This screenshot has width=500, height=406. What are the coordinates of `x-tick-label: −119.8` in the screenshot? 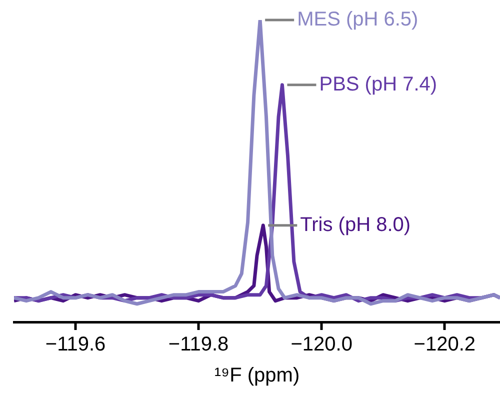 It's located at (198, 345).